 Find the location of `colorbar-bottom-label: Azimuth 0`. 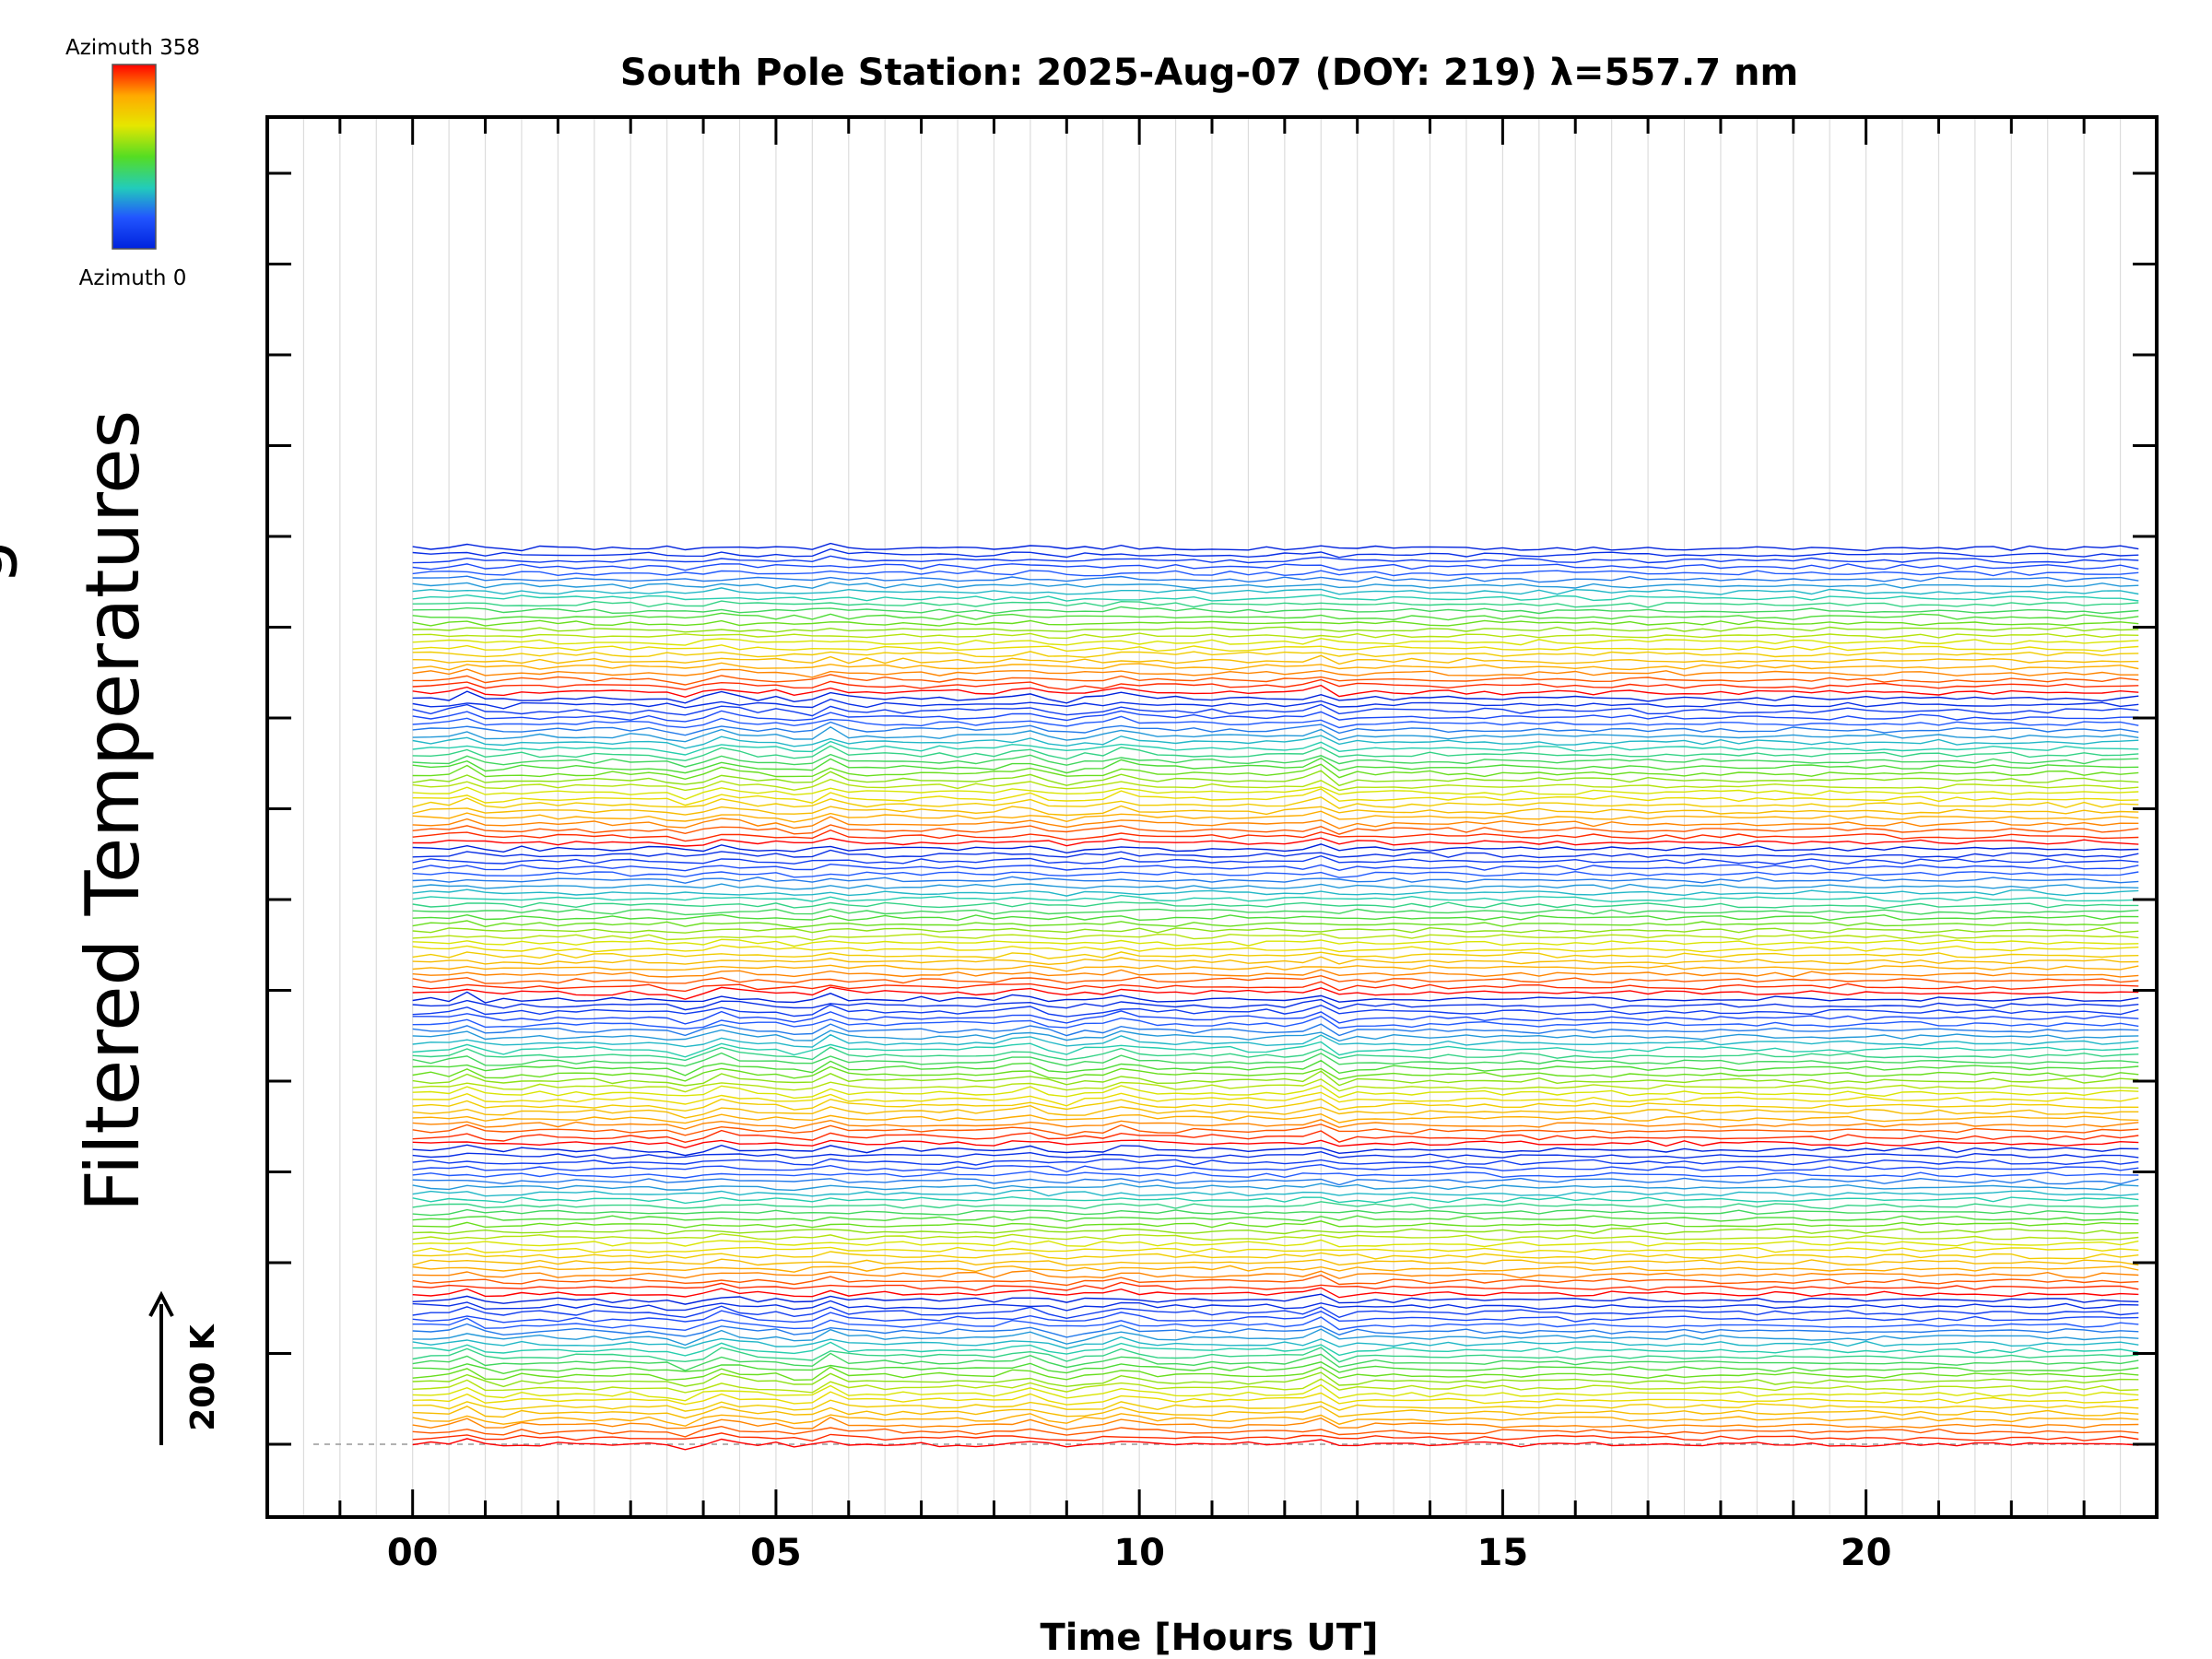

colorbar-bottom-label: Azimuth 0 is located at coordinates (133, 278).